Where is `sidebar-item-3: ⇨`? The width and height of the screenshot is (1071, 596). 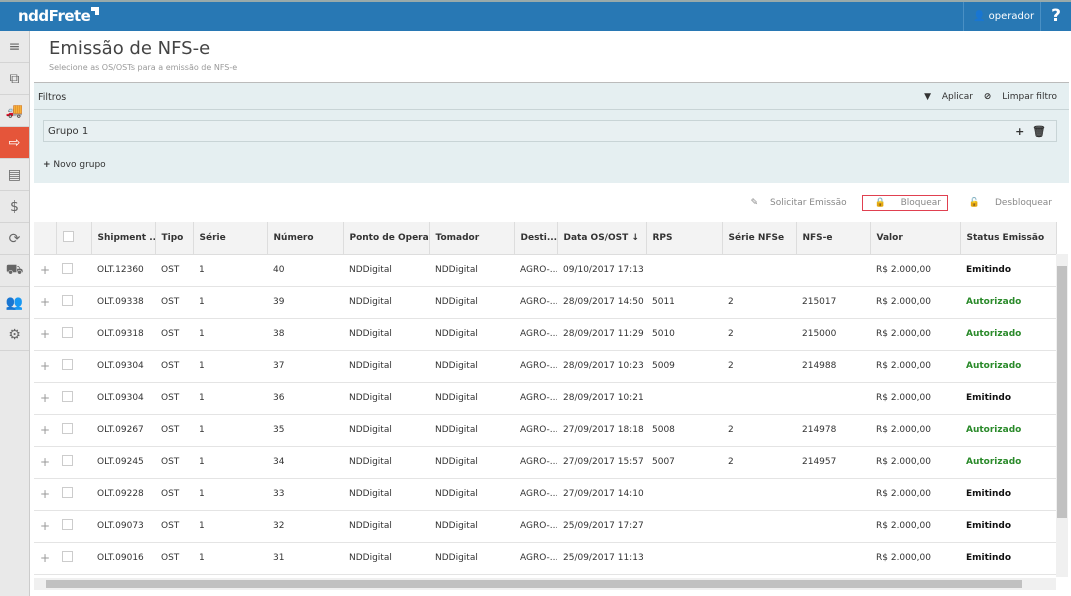 sidebar-item-3: ⇨ is located at coordinates (14, 143).